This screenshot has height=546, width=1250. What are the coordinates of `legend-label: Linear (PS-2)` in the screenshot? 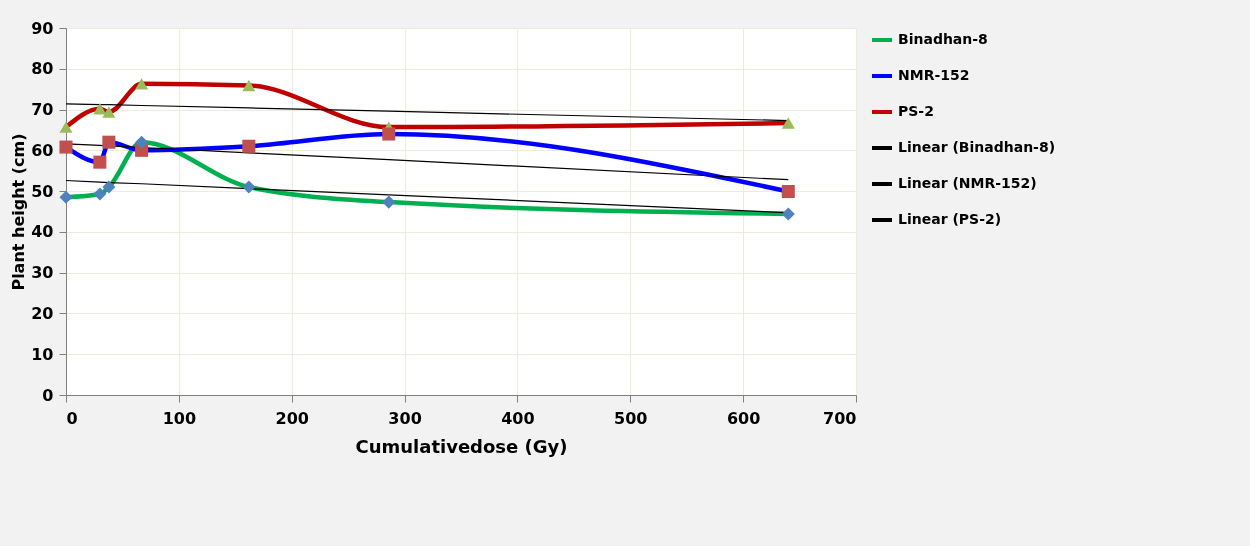 It's located at (950, 219).